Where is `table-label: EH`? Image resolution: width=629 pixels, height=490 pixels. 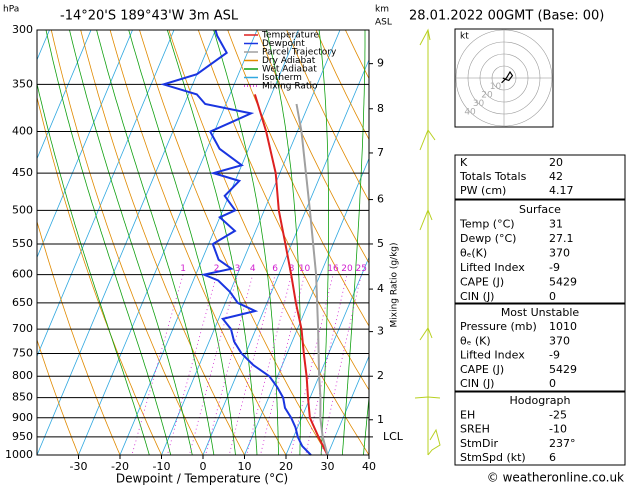 table-label: EH is located at coordinates (467, 414).